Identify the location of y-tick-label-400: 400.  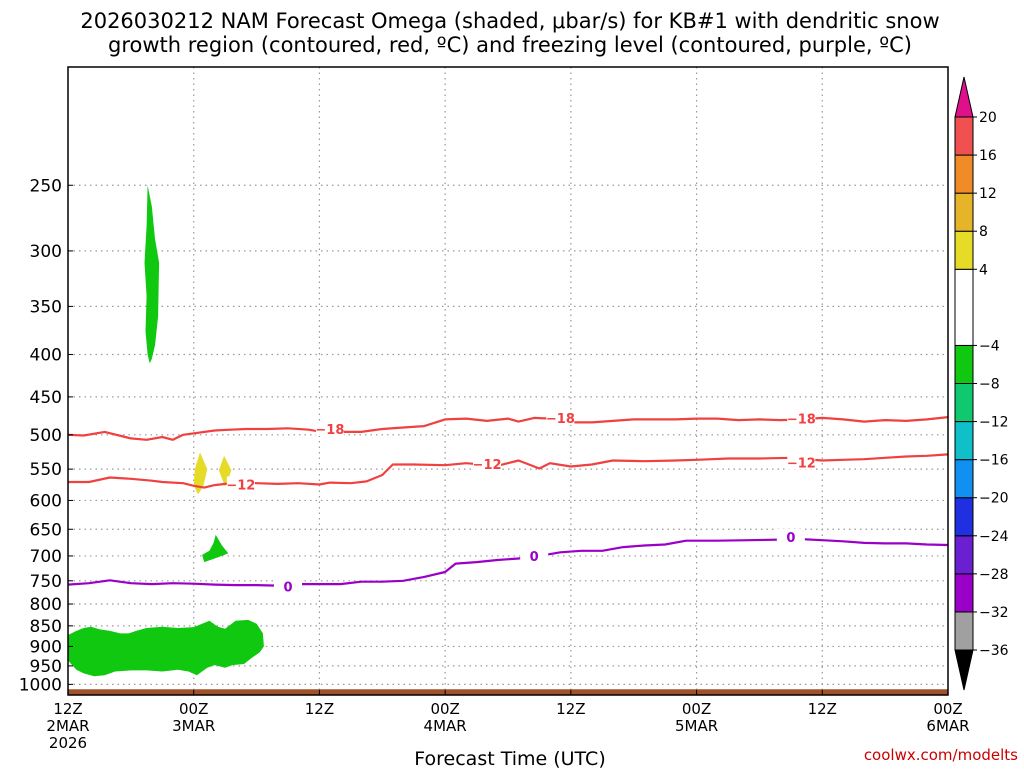
(46, 355).